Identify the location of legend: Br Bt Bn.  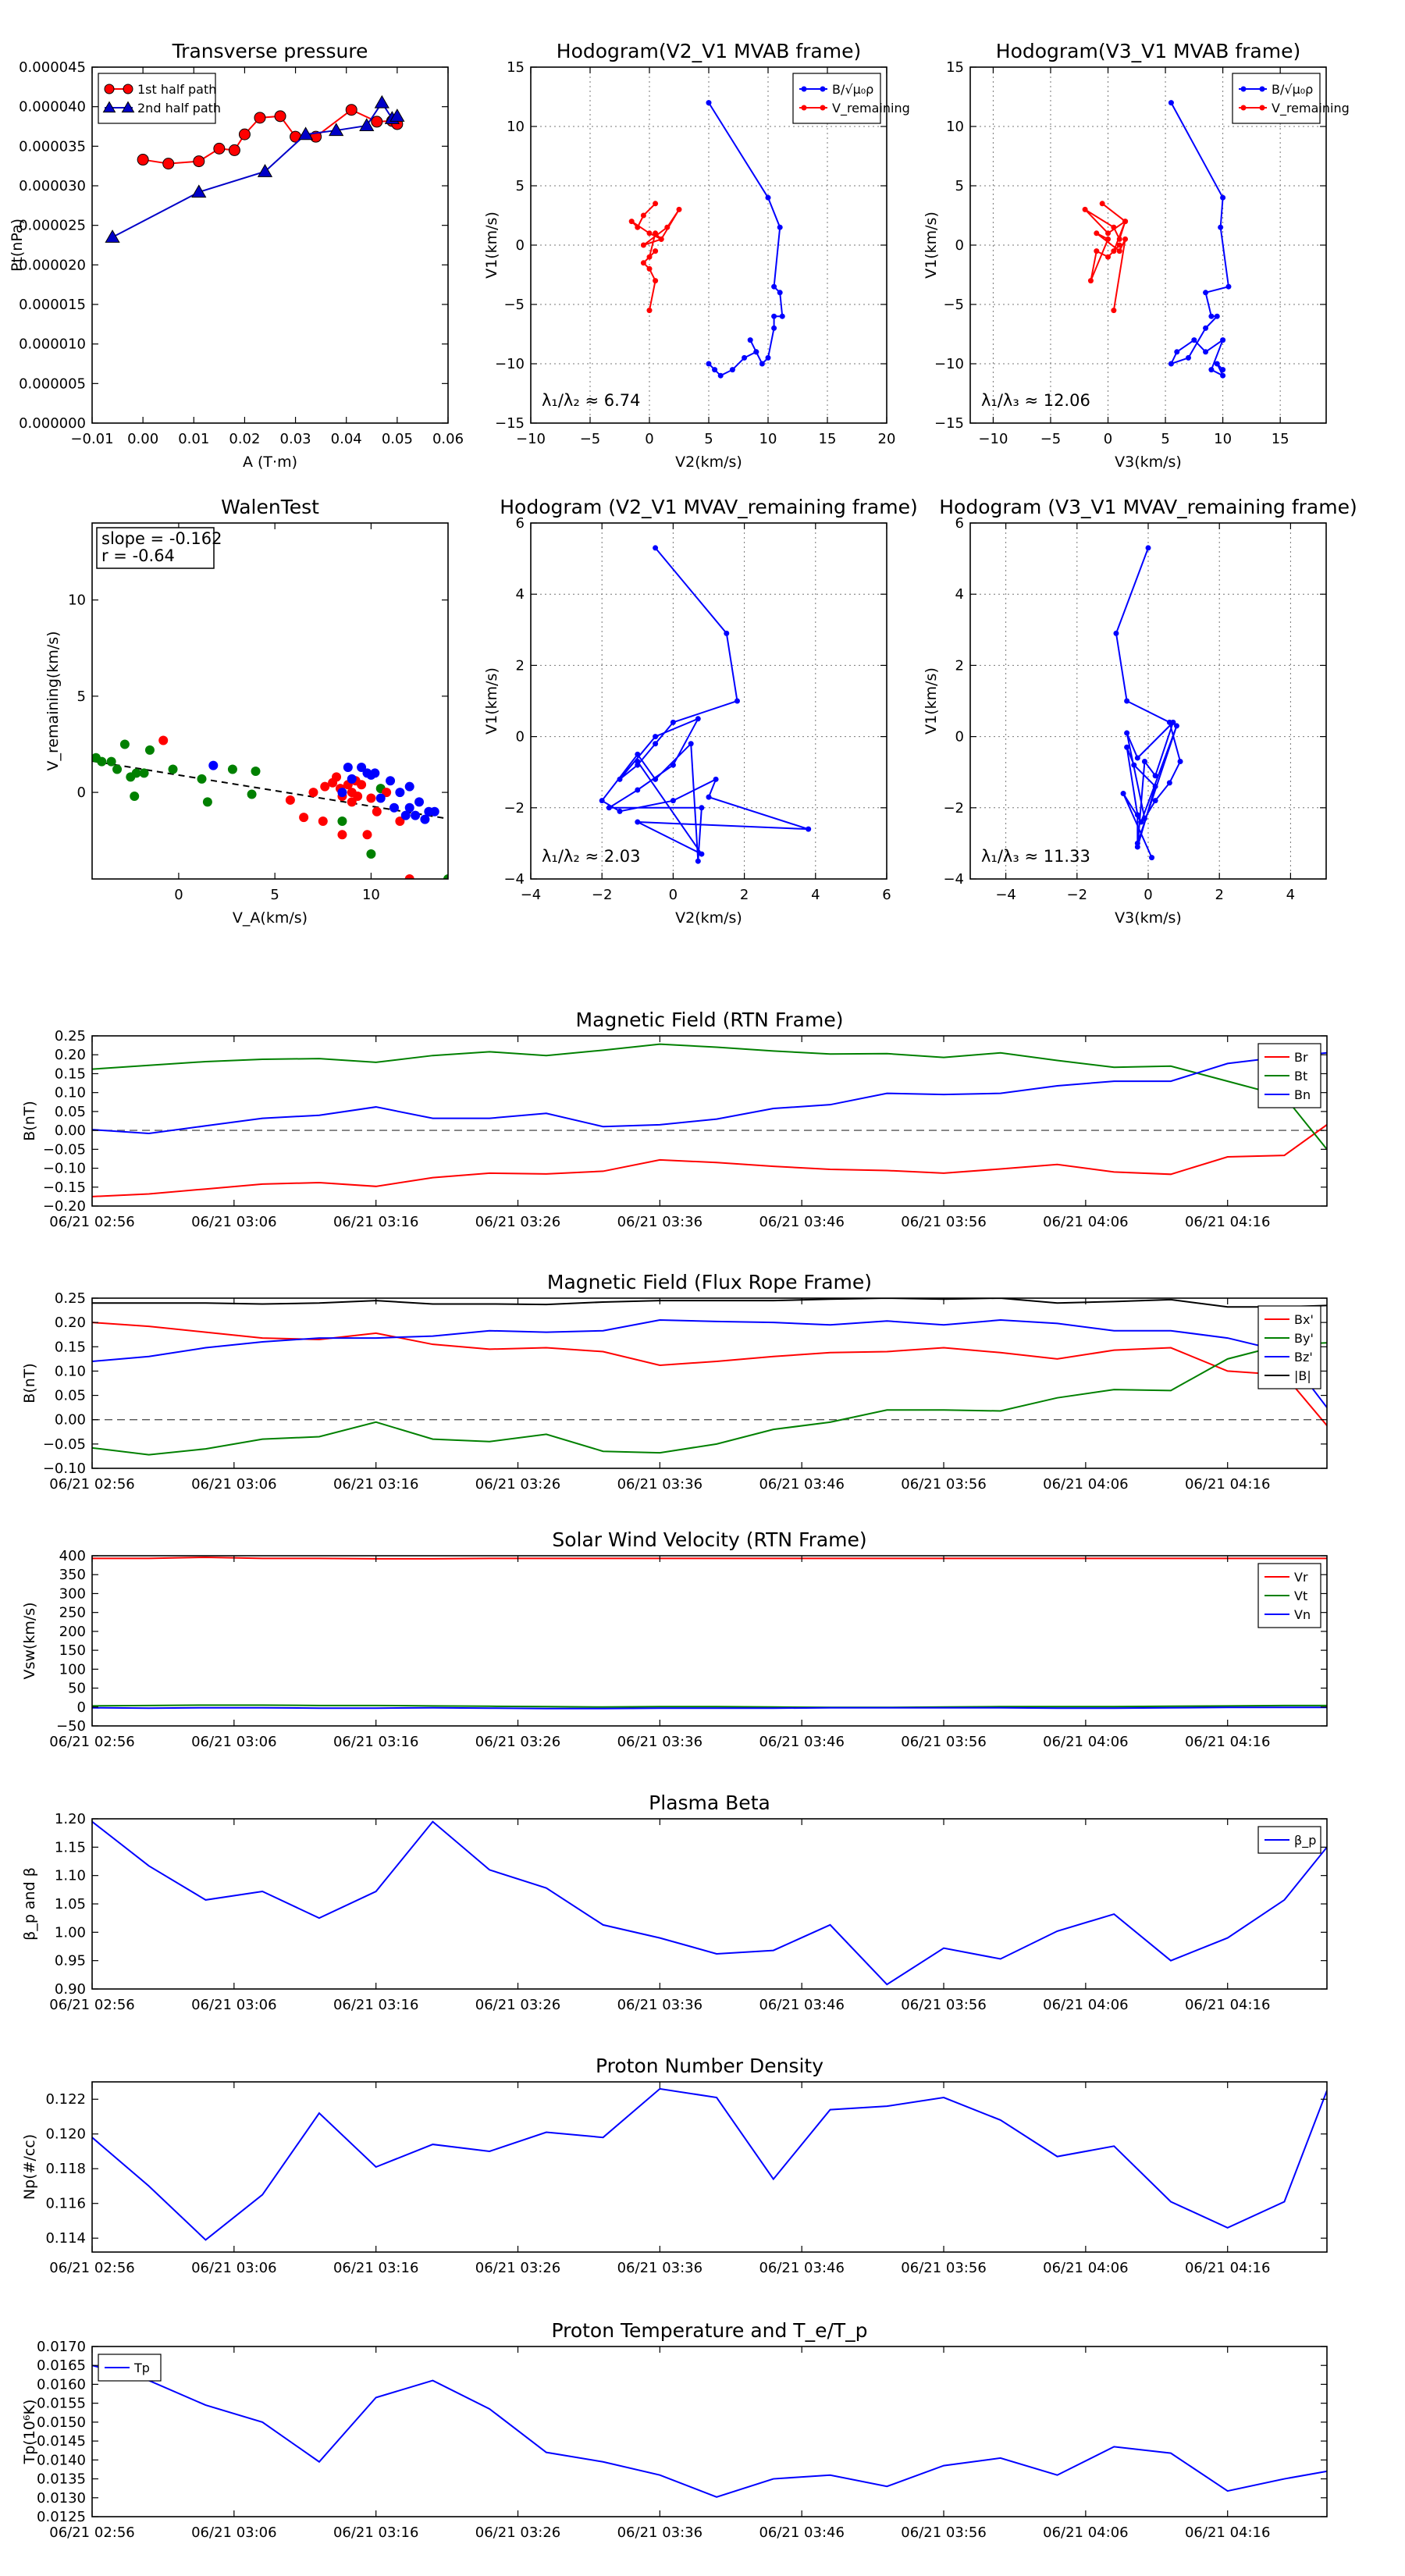
(1289, 1075).